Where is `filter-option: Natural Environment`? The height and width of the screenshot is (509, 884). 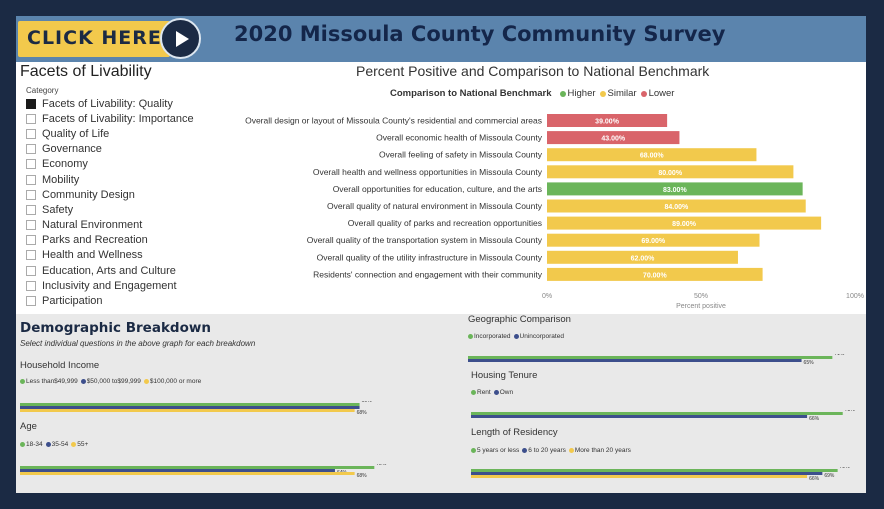
filter-option: Natural Environment is located at coordinates (110, 225).